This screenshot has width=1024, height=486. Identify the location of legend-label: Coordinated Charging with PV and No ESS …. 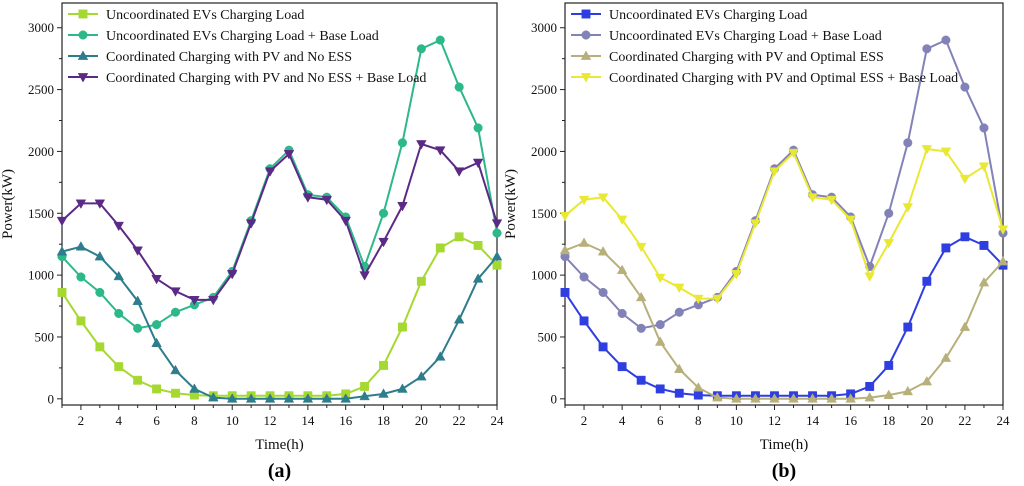
(266, 78).